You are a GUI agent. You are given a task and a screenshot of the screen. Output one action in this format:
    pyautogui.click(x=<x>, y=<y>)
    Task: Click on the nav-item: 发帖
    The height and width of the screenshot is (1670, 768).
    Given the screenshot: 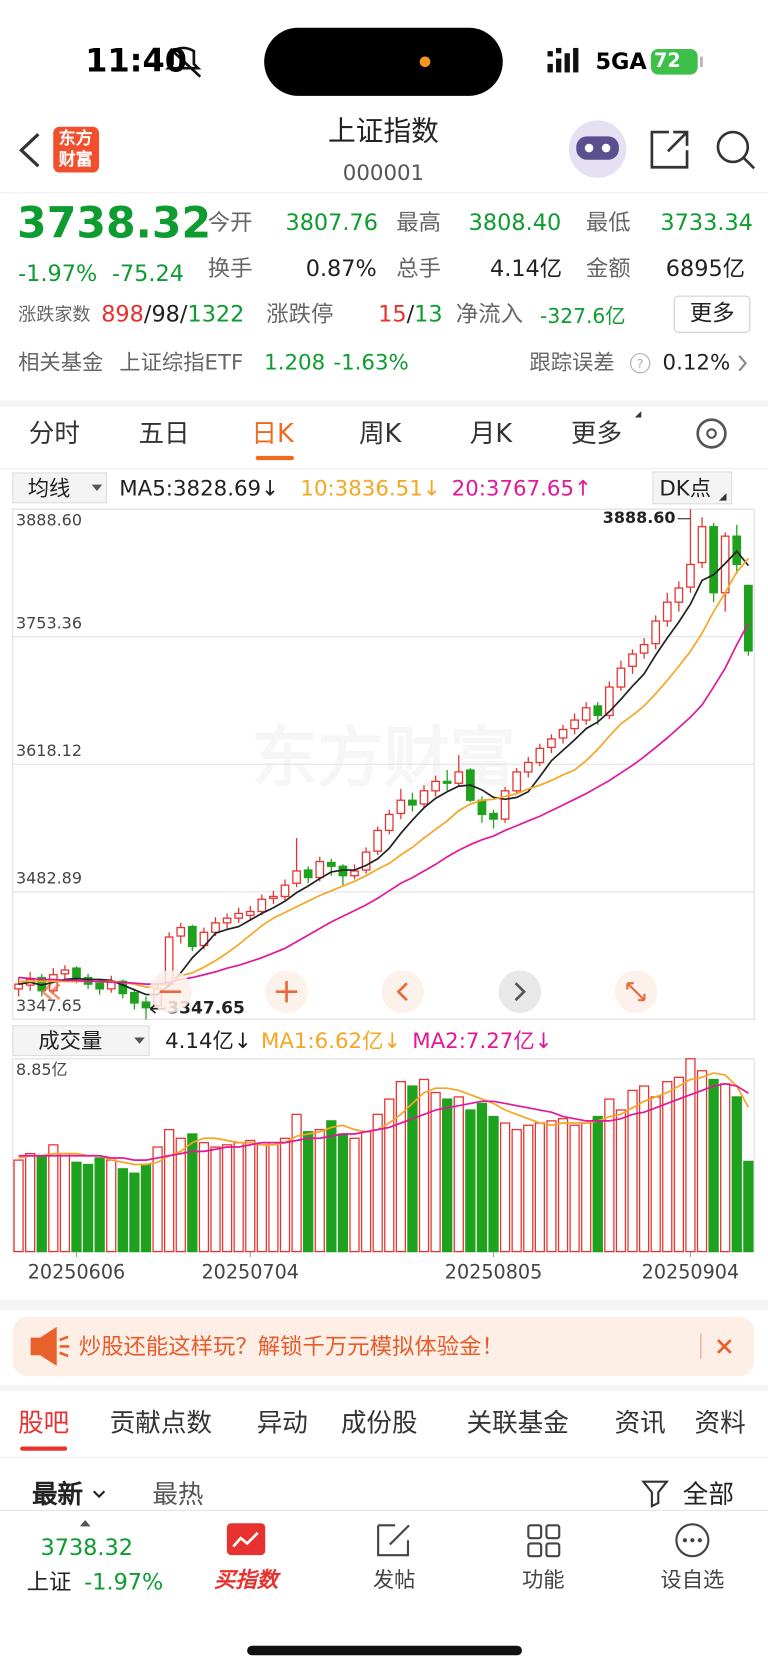 What is the action you would take?
    pyautogui.click(x=394, y=1579)
    